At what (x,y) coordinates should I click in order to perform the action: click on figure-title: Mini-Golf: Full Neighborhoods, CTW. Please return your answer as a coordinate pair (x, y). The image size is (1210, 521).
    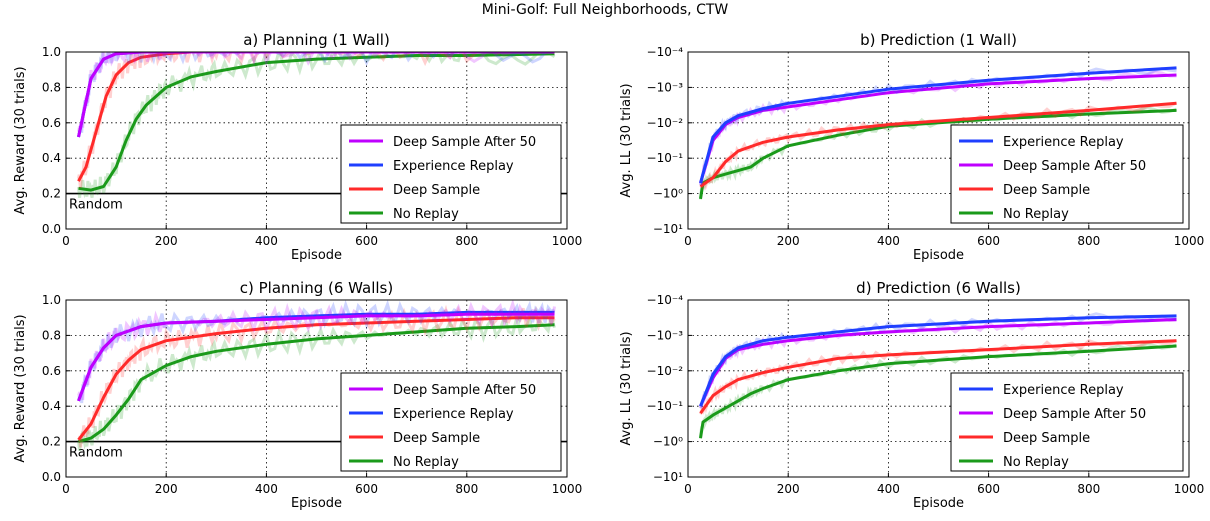
    Looking at the image, I should click on (605, 10).